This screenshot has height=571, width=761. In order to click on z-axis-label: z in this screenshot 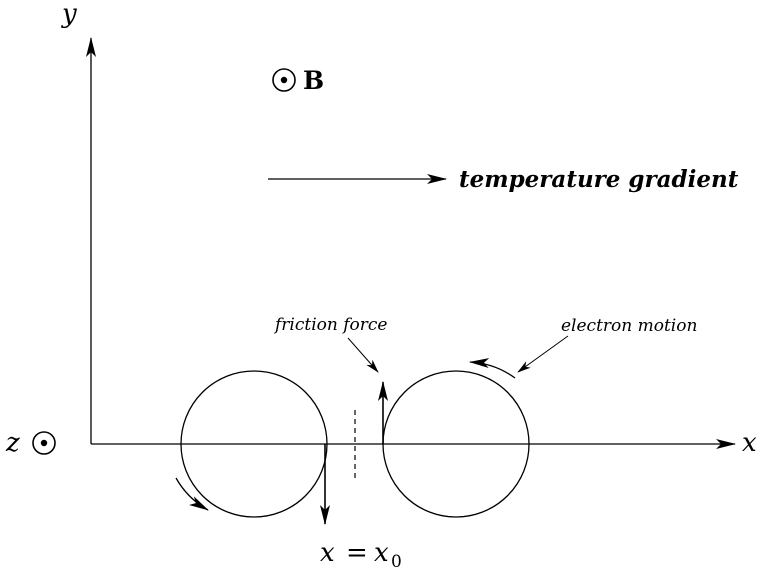, I will do `click(12, 443)`.